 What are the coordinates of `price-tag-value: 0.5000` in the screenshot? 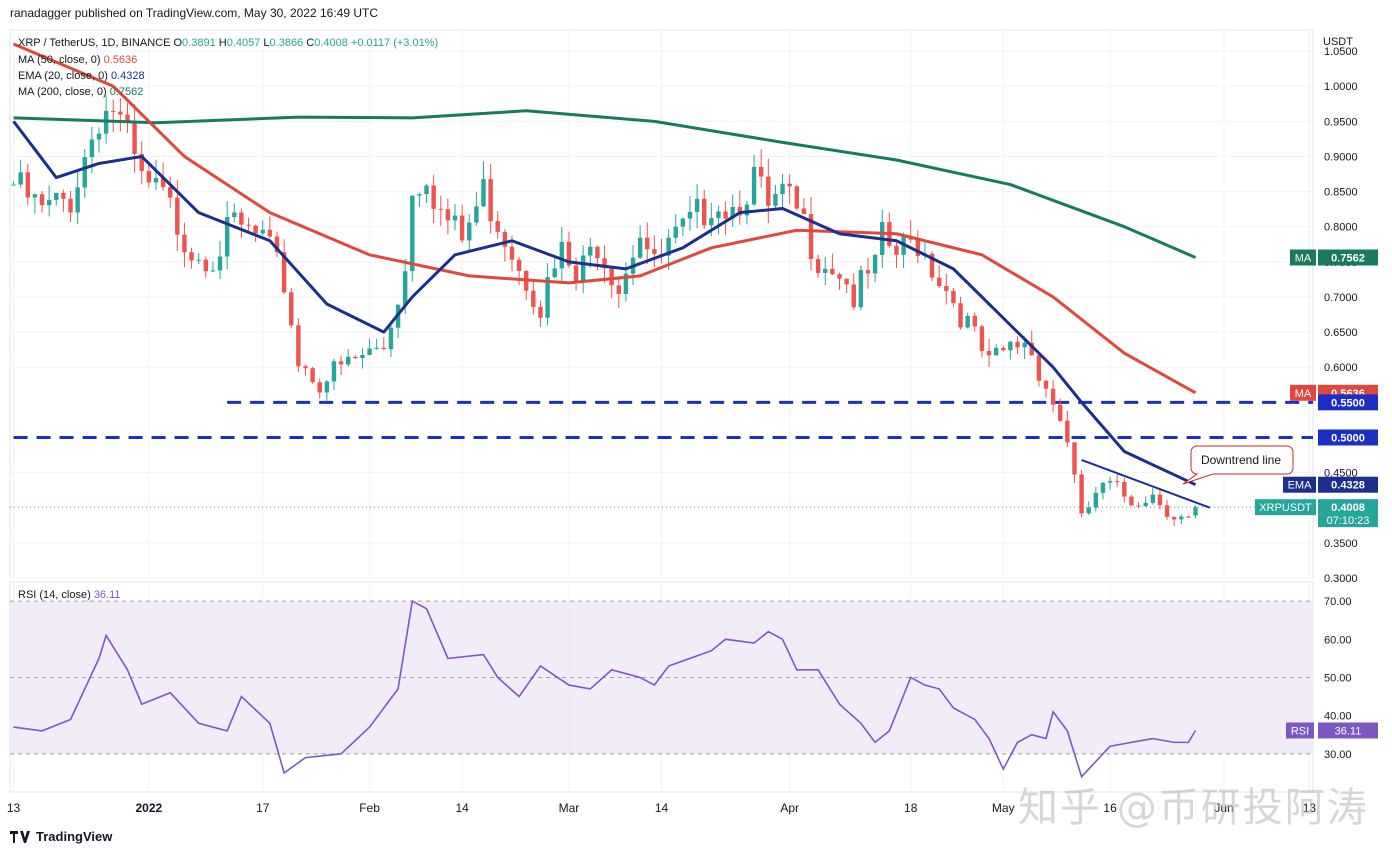 It's located at (1348, 438).